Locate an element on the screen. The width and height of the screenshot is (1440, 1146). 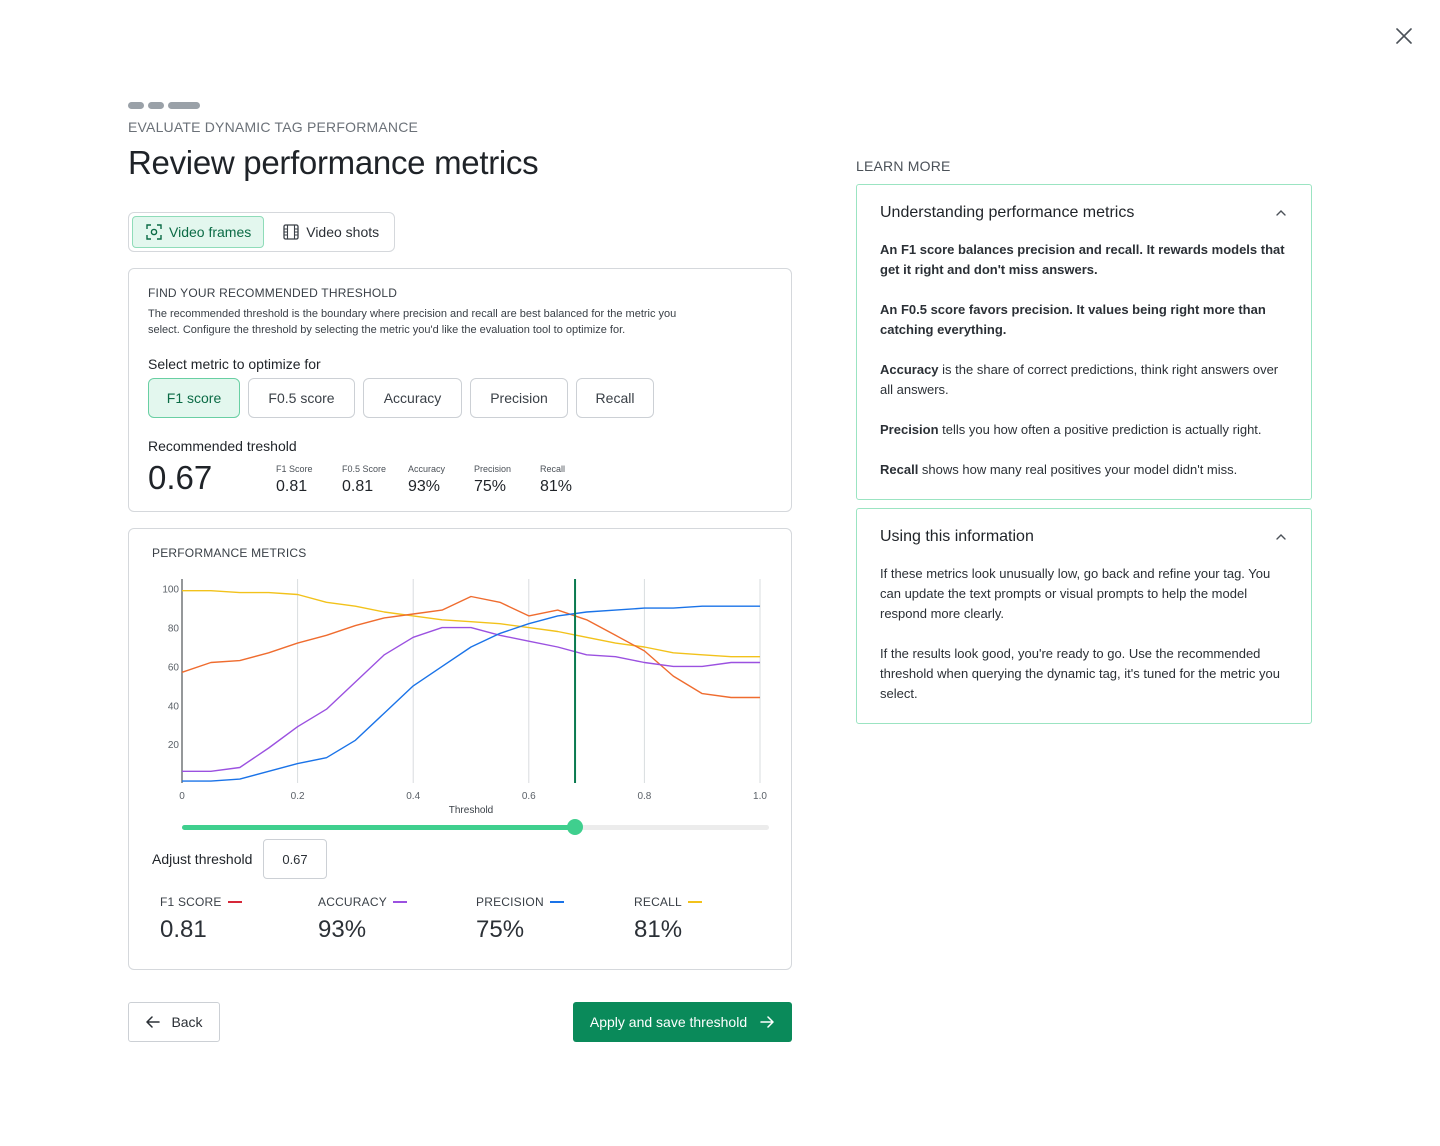
stat-label: ACCURACY is located at coordinates (362, 902).